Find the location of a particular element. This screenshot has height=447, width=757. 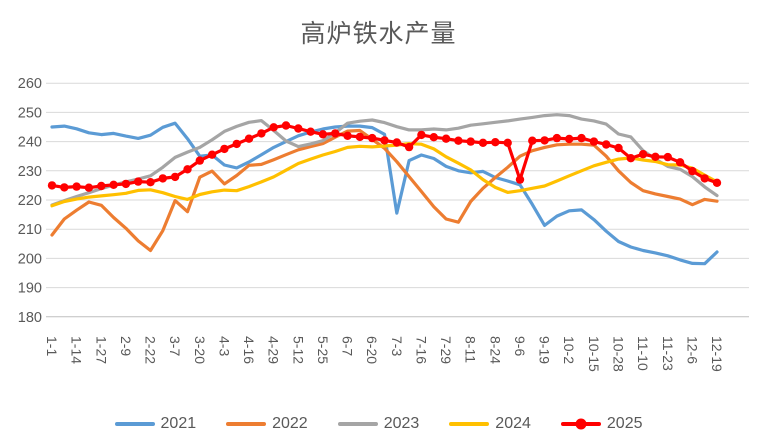

x-axis-label: 3-20 is located at coordinates (200, 350).